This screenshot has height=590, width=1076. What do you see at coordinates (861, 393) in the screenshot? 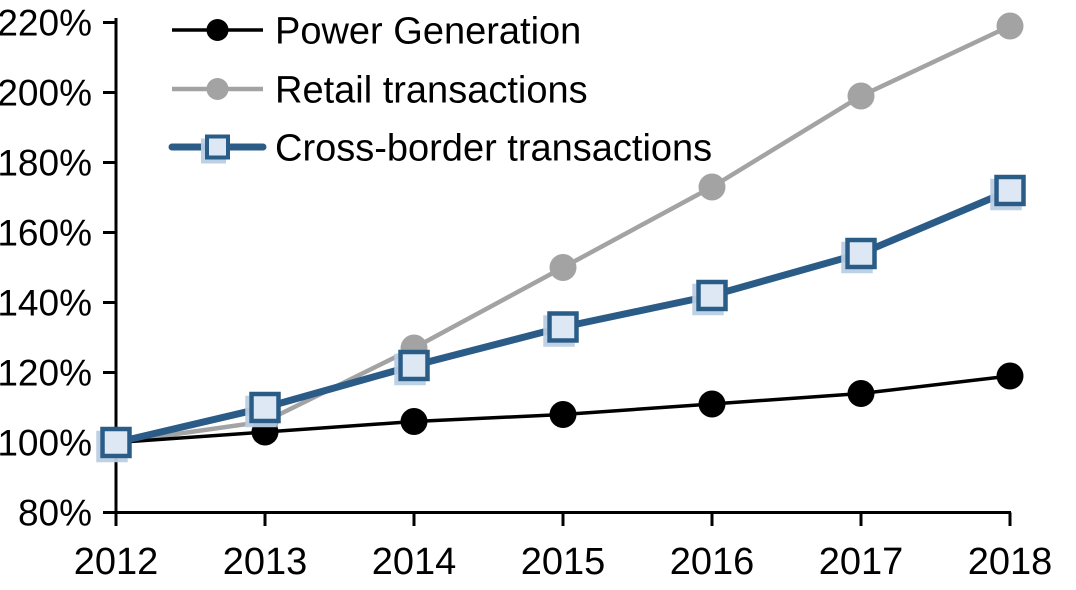
I see `marker-power-generation-2017` at bounding box center [861, 393].